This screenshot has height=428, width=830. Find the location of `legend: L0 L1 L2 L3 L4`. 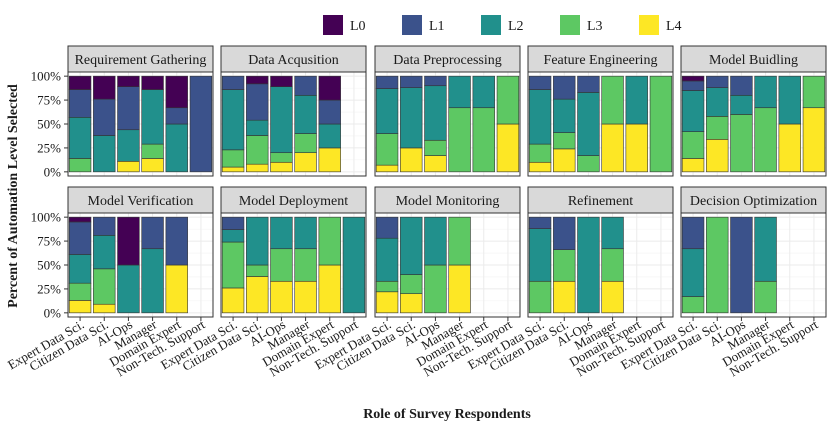

legend: L0 L1 L2 L3 L4 is located at coordinates (502, 25).